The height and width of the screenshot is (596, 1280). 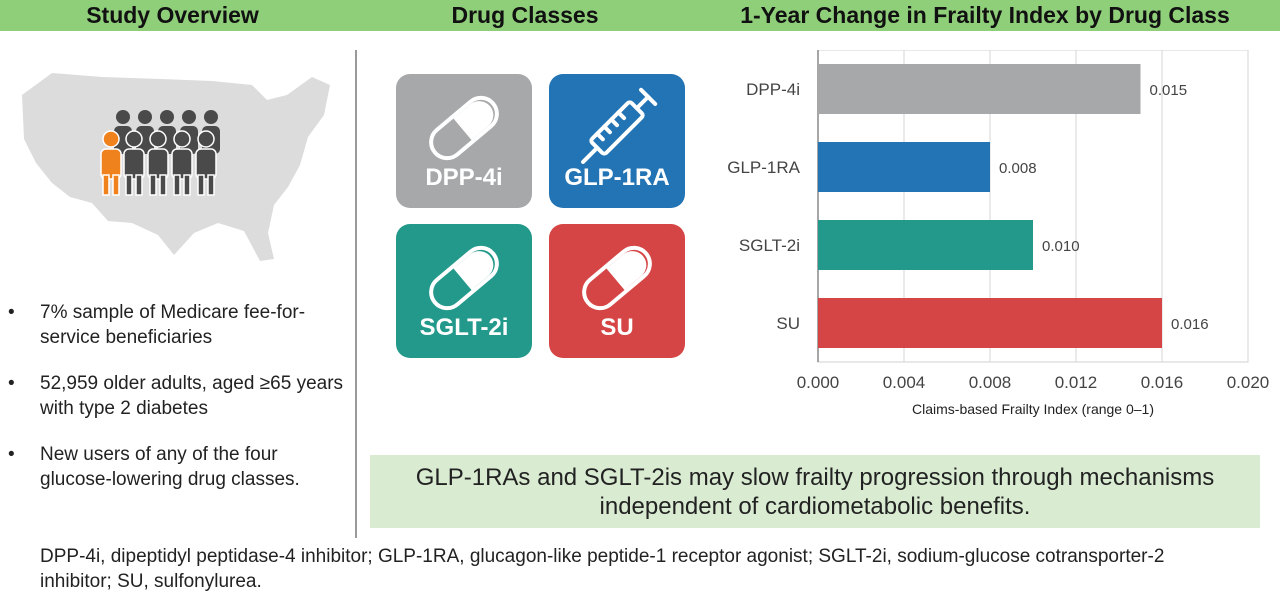 What do you see at coordinates (990, 382) in the screenshot?
I see `x-tick-label: 0.008` at bounding box center [990, 382].